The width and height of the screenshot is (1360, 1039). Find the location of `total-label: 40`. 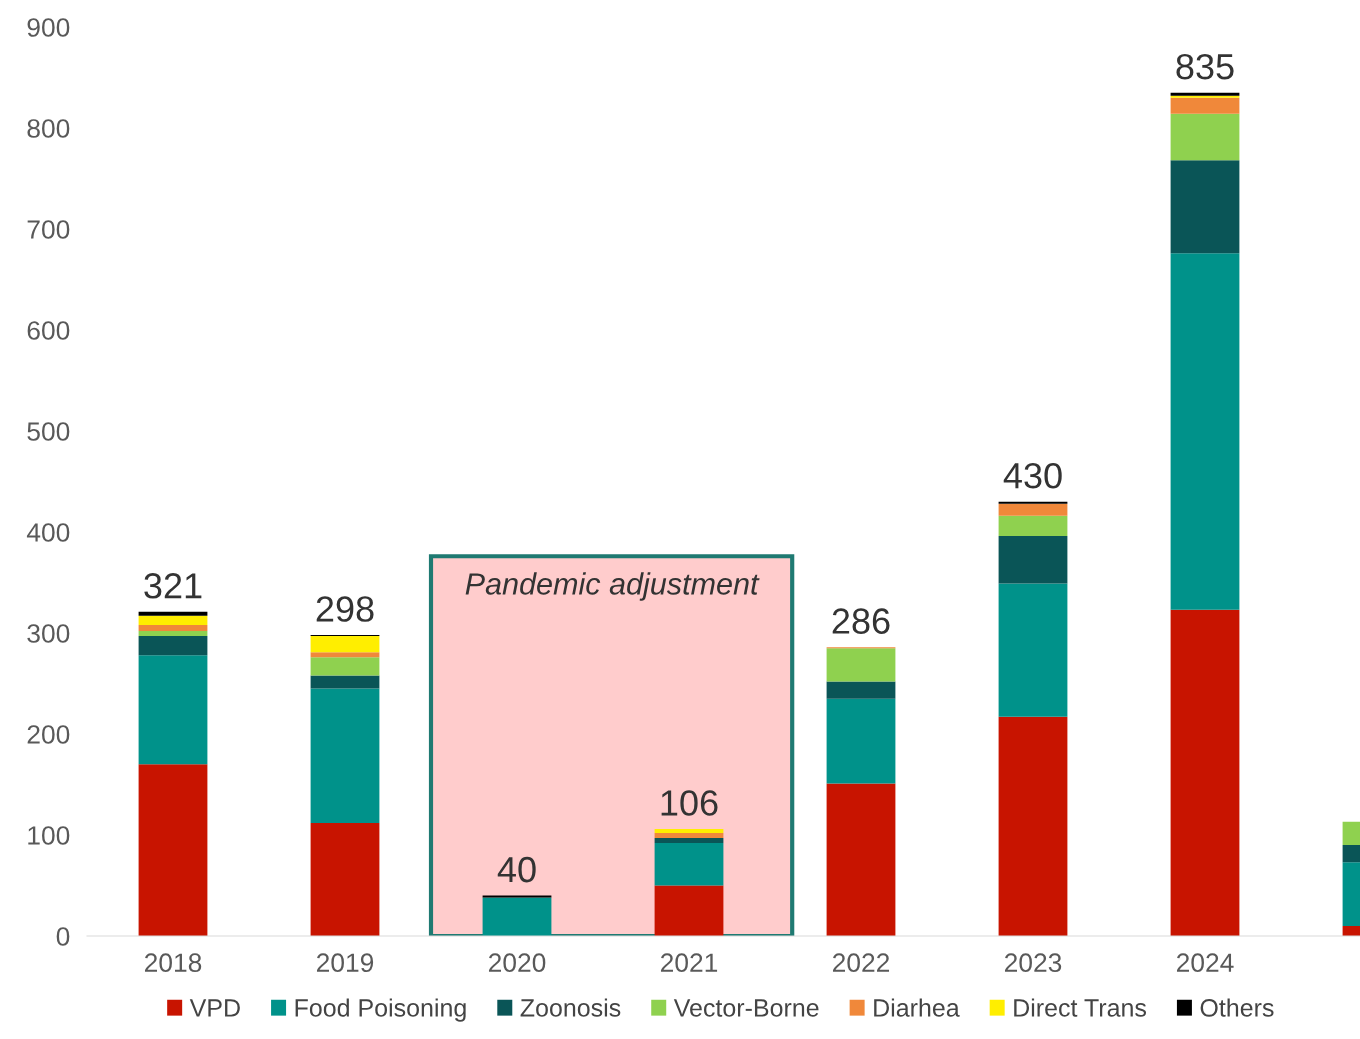

total-label: 40 is located at coordinates (516, 869).